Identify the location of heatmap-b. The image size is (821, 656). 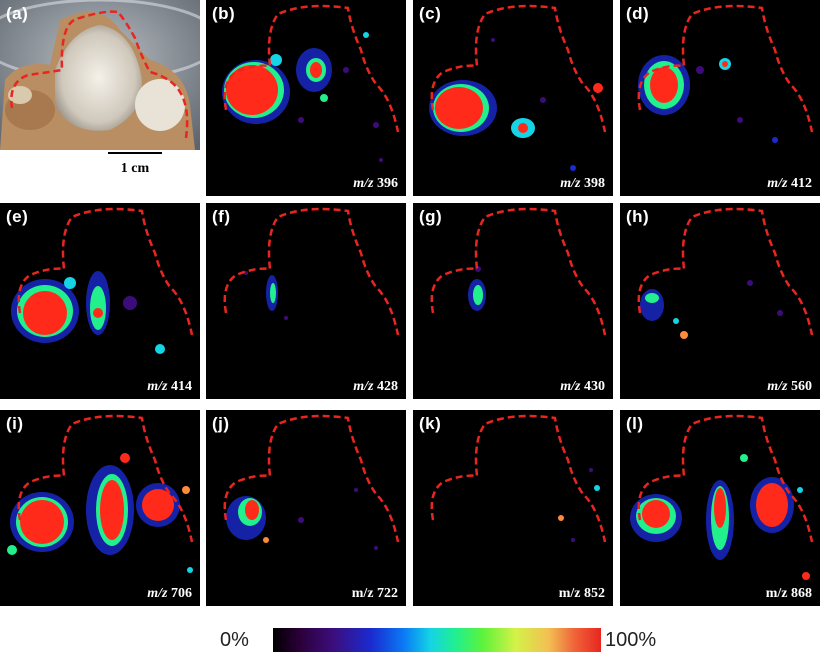
(311, 83).